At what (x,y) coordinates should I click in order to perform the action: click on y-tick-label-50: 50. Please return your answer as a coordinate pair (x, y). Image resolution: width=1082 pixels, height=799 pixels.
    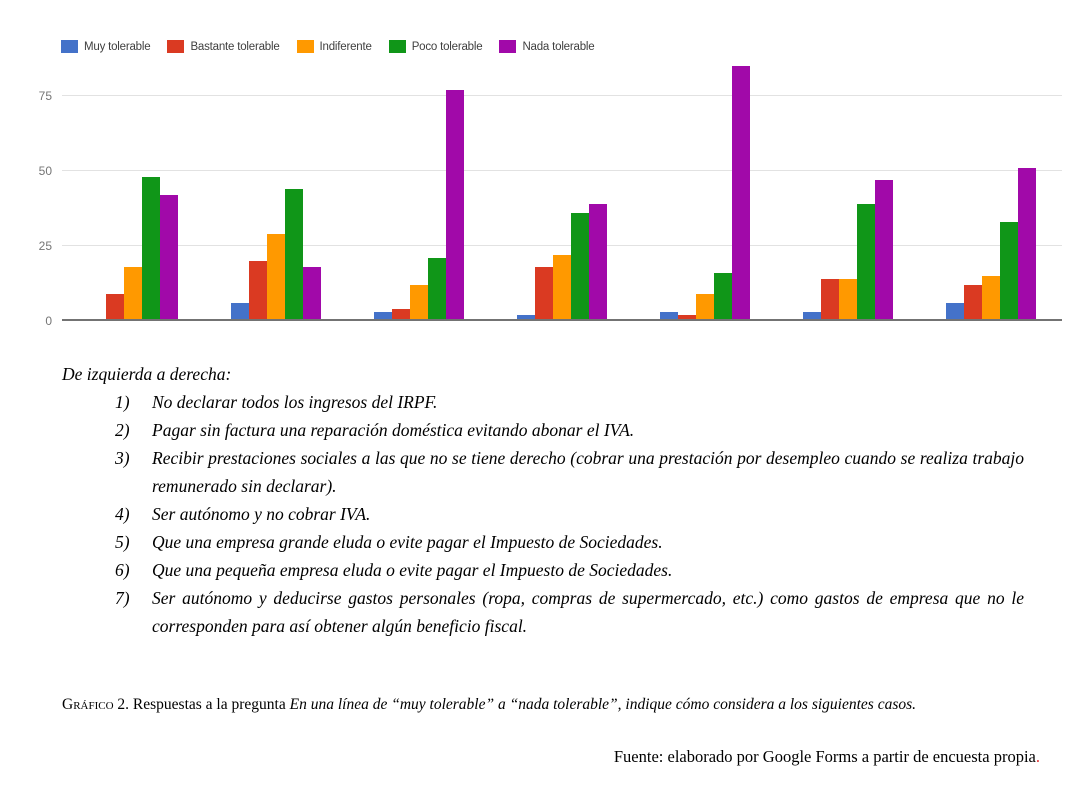
    Looking at the image, I should click on (45, 171).